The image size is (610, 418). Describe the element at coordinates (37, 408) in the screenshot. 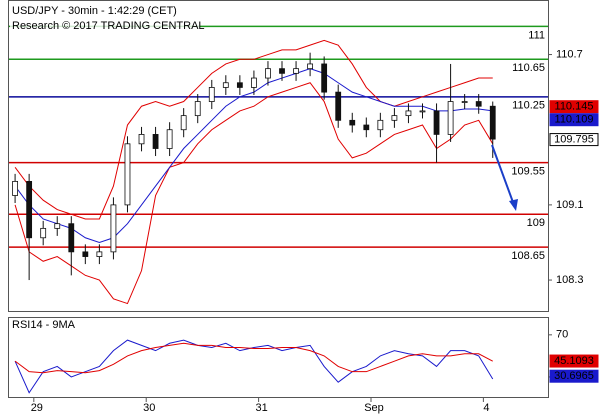

I see `x-tick-label: 29` at that location.